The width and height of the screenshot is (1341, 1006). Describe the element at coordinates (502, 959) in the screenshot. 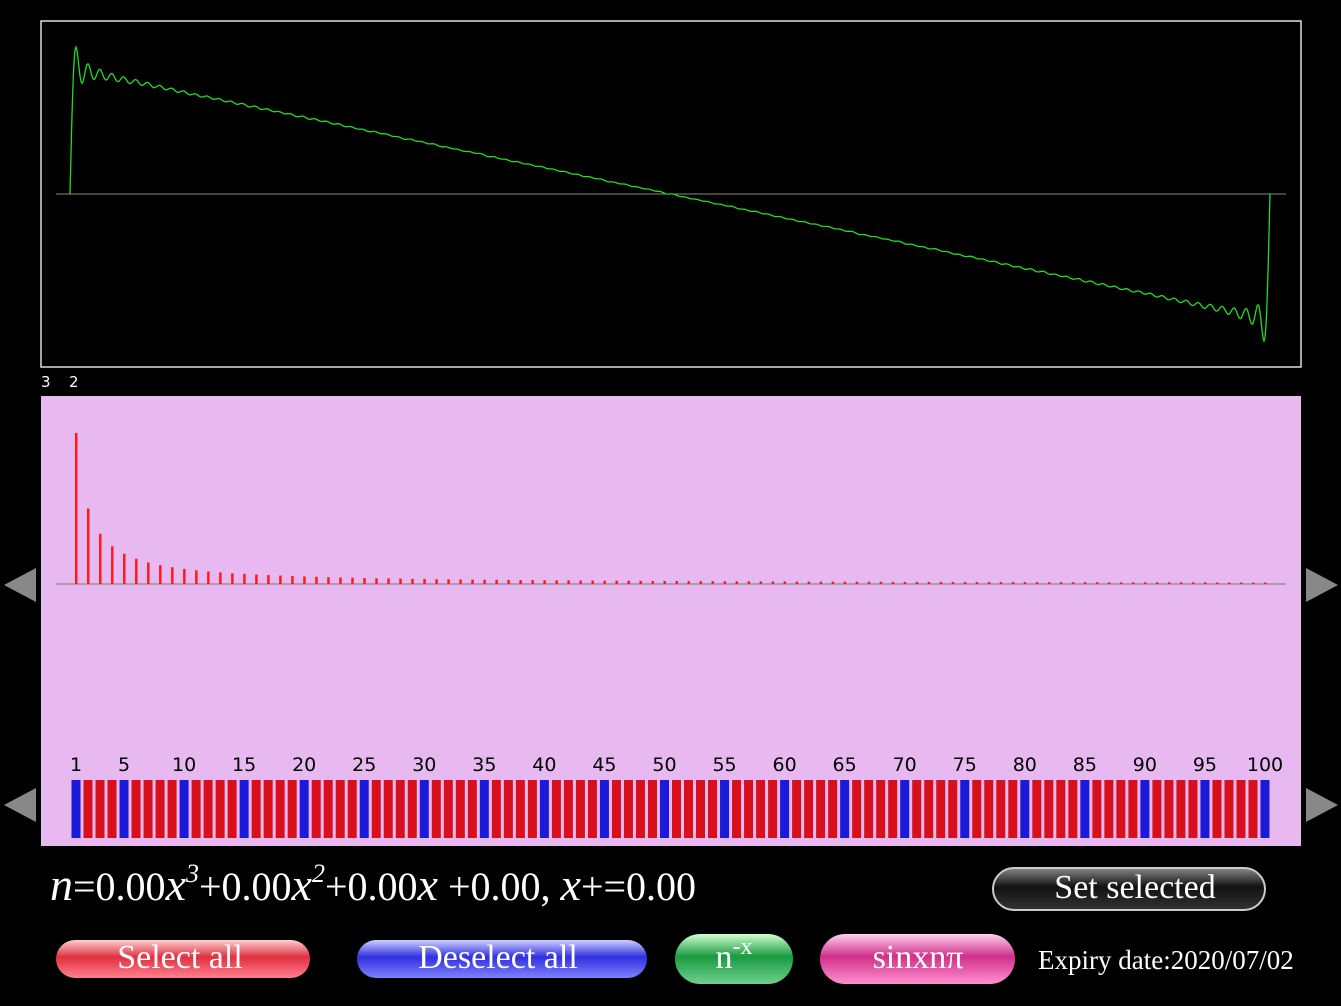

I see `deselect-all-button` at that location.